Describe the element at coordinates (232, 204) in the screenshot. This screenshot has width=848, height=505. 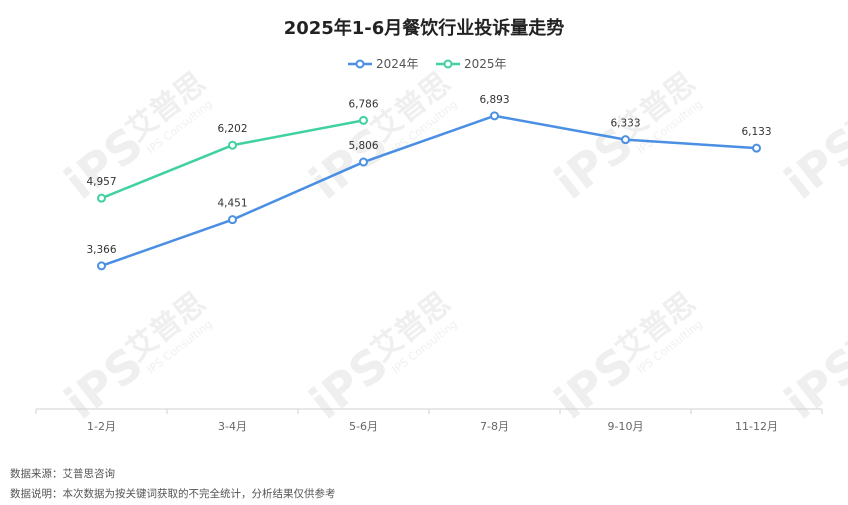
I see `data-label: 4,451` at that location.